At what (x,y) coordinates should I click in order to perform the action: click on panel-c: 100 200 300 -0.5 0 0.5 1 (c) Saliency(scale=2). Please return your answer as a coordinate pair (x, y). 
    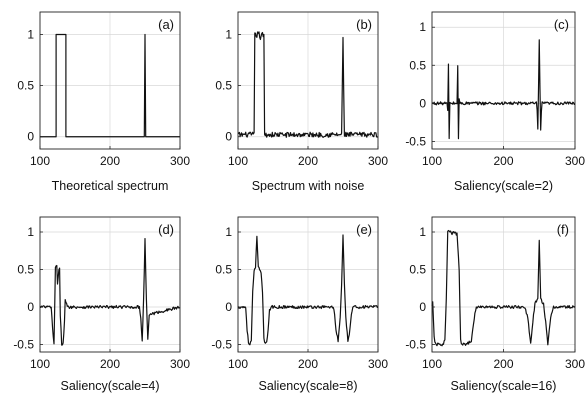
    Looking at the image, I should click on (495, 102).